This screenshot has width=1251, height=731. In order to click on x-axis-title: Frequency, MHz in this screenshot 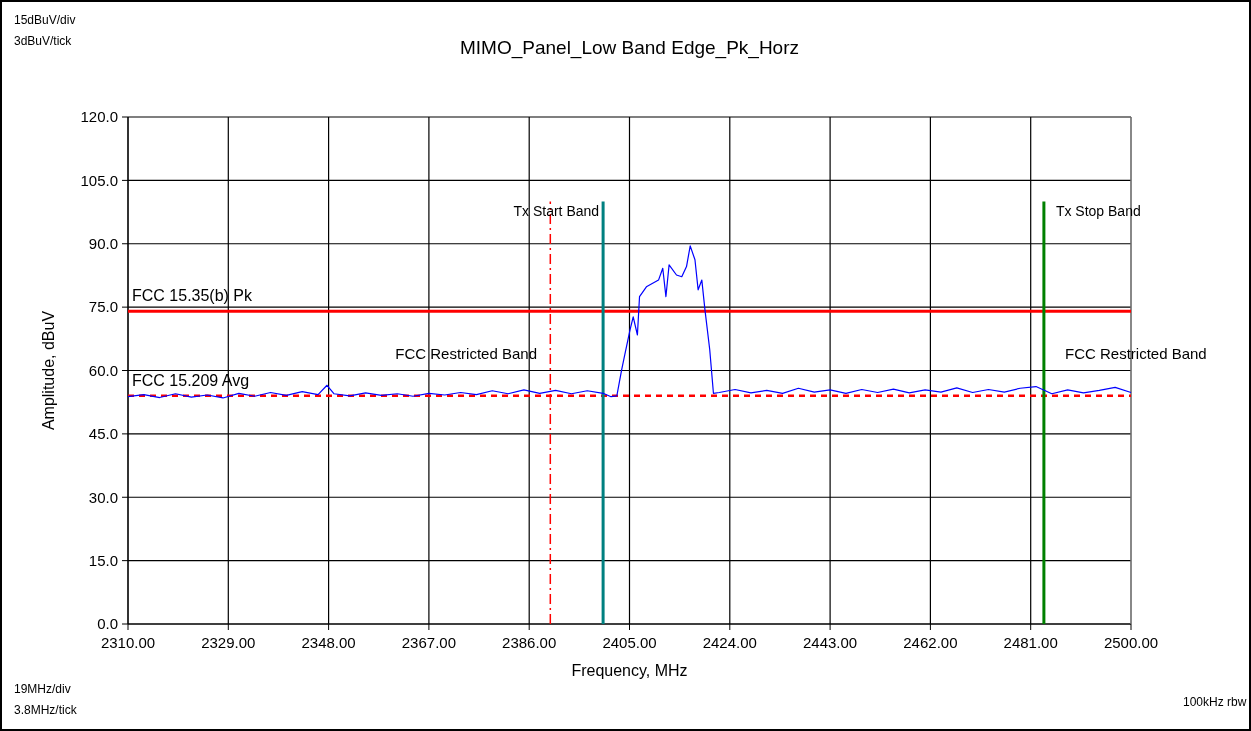, I will do `click(629, 670)`.